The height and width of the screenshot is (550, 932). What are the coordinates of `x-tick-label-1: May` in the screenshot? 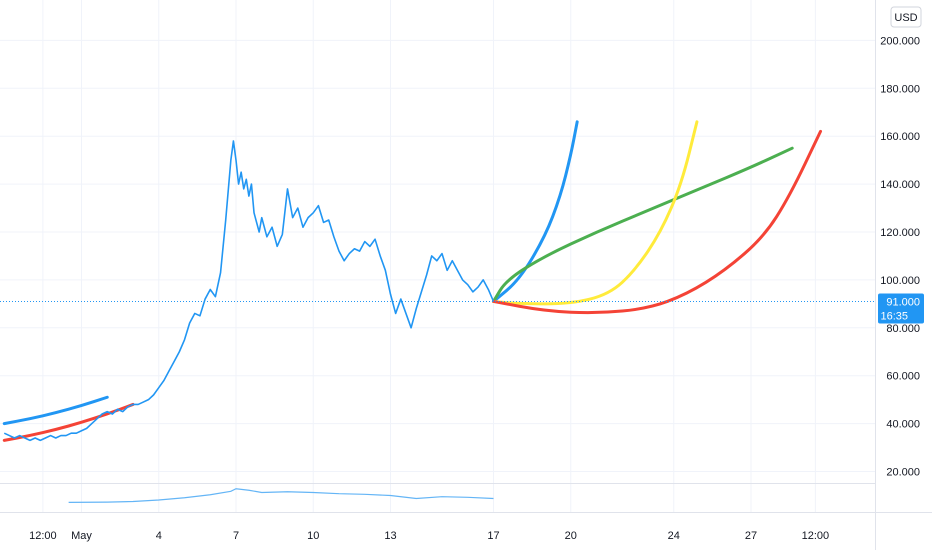 It's located at (81, 536).